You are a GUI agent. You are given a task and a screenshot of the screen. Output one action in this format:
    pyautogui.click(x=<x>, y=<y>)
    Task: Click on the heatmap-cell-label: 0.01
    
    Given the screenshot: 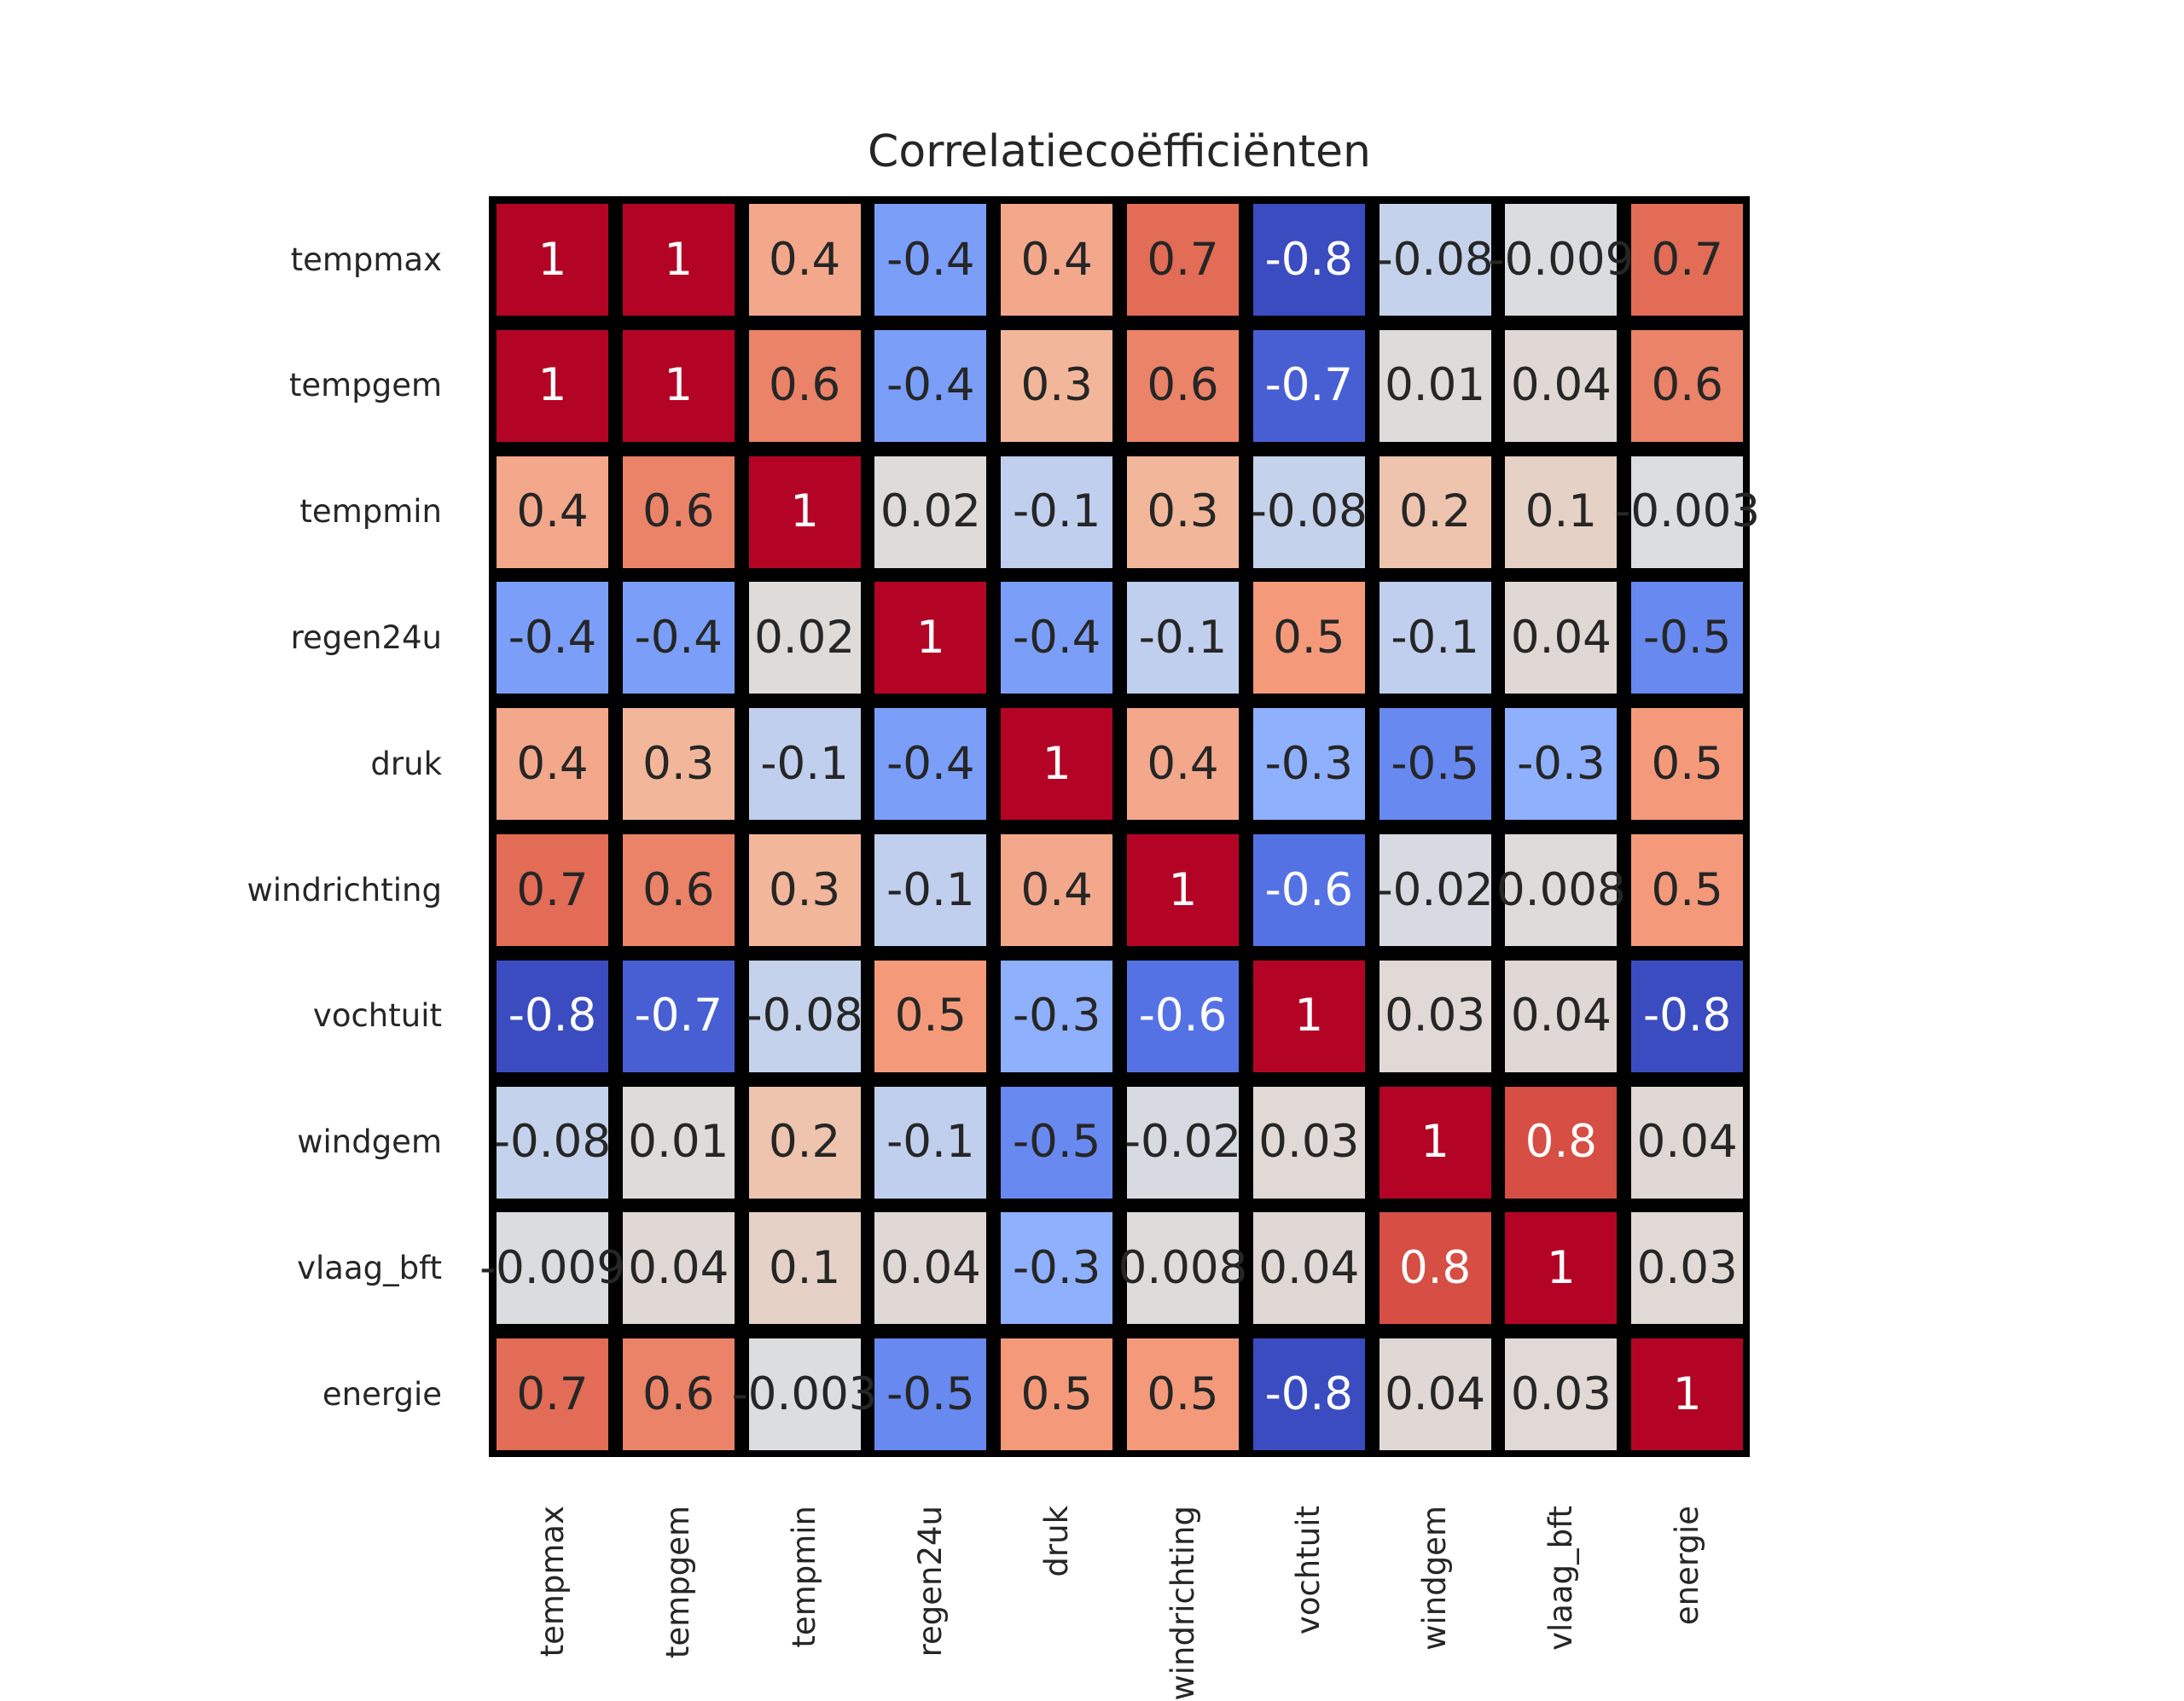 What is the action you would take?
    pyautogui.click(x=1435, y=385)
    